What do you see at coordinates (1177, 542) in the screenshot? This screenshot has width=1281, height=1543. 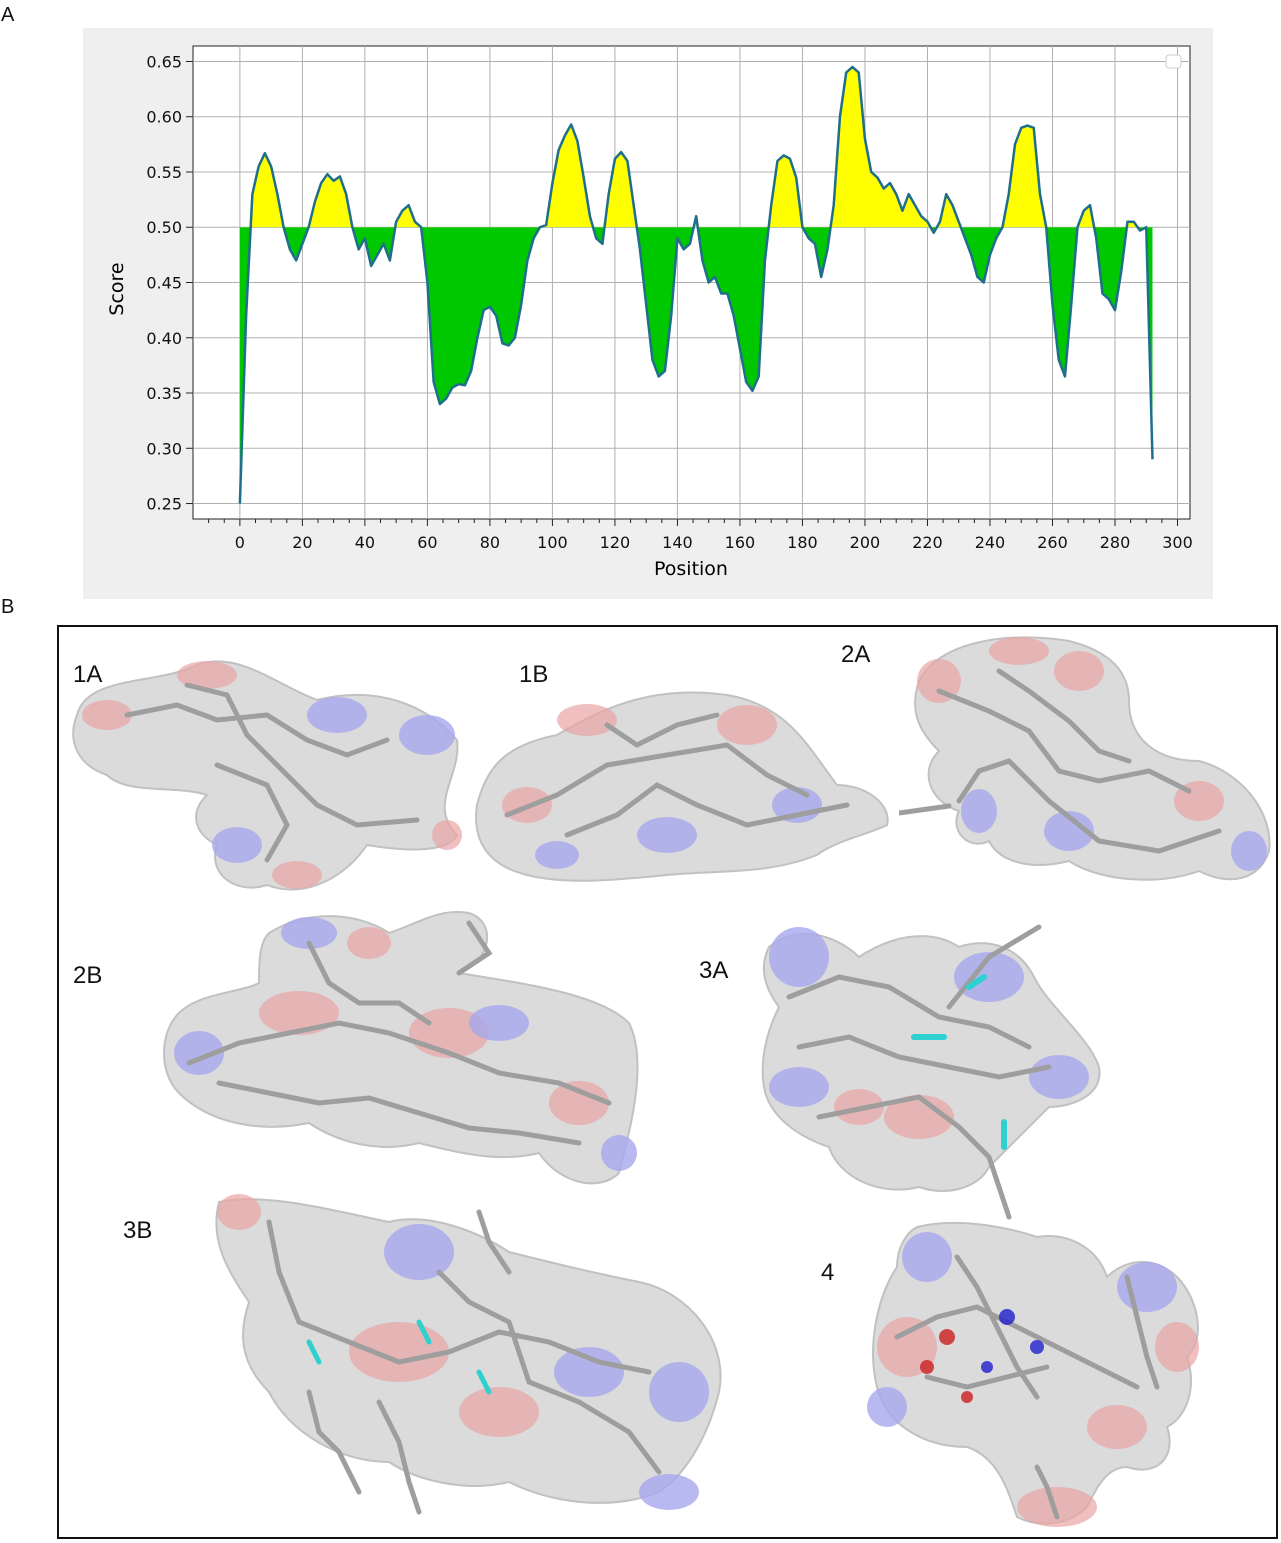 I see `x-tick-label: 300` at bounding box center [1177, 542].